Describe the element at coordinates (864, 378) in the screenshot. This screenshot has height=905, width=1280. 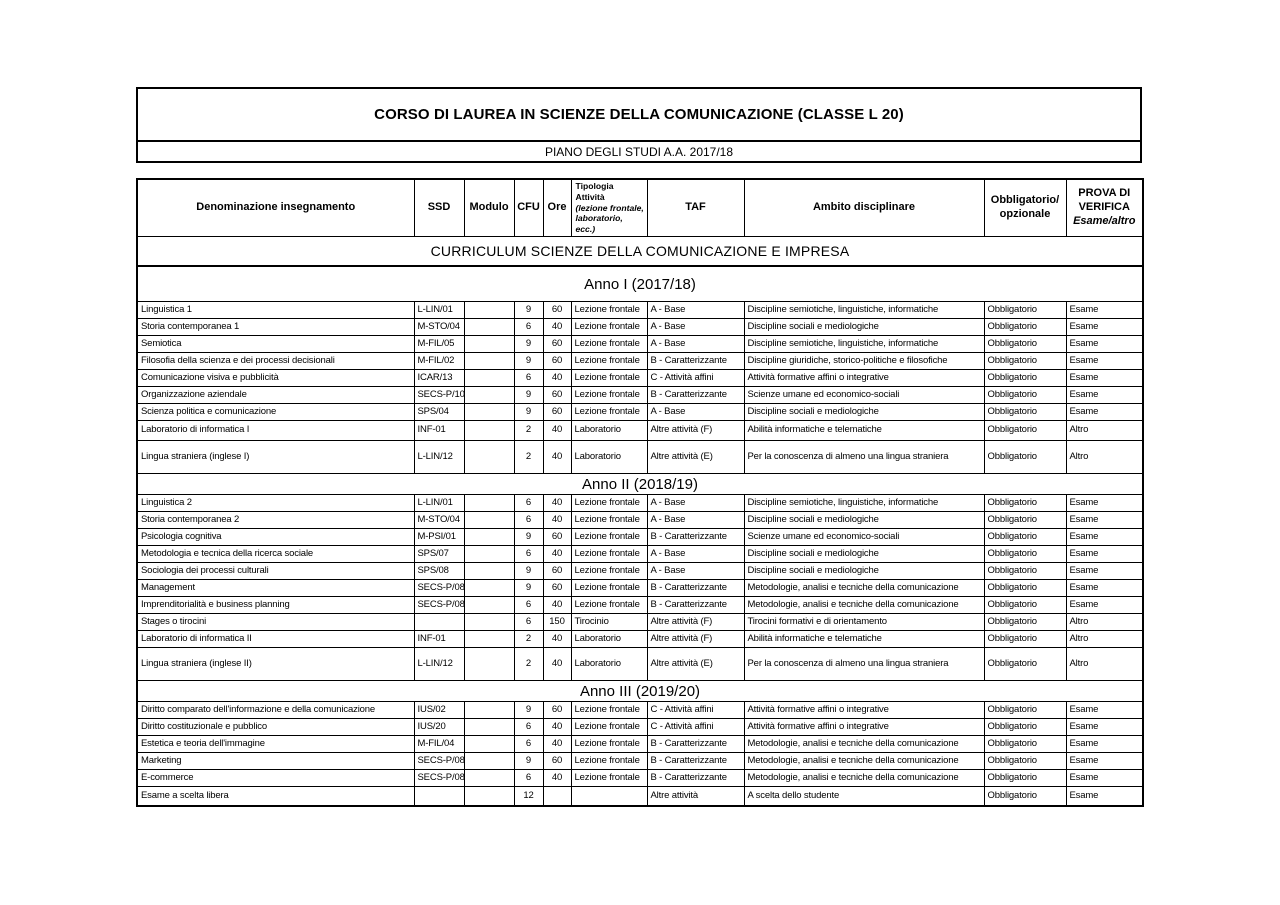
I see `cell-ambito: Attività formative affini o integrative` at that location.